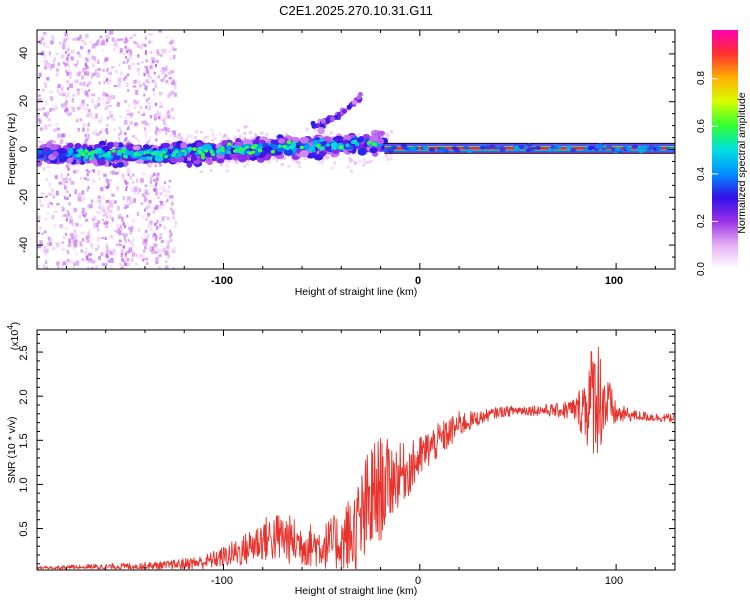  What do you see at coordinates (701, 78) in the screenshot?
I see `colorbar-tick-label: 0.8` at bounding box center [701, 78].